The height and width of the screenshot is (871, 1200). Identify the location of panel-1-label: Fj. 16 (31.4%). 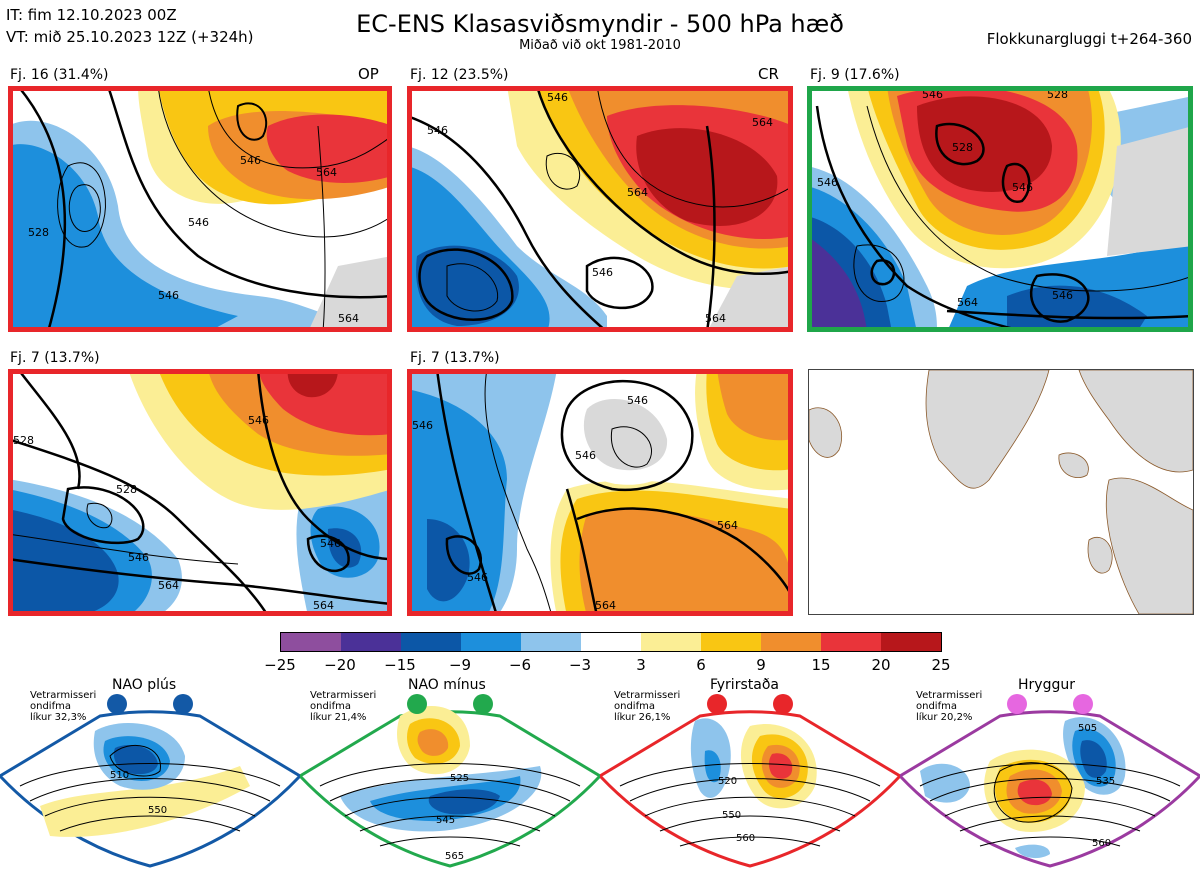
(59, 75).